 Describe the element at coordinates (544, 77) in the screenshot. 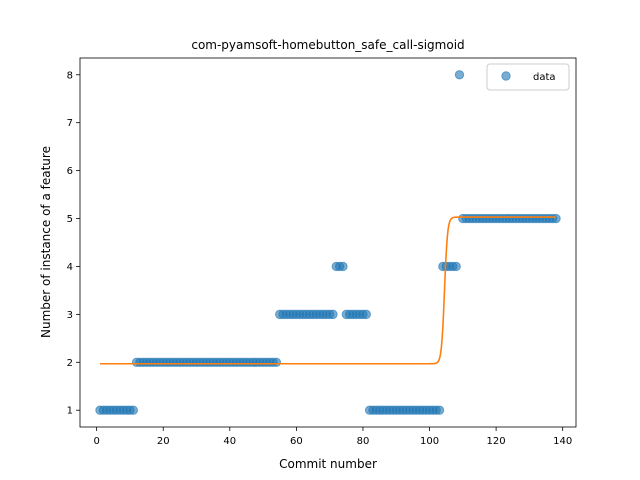

I see `legend-label: data` at that location.